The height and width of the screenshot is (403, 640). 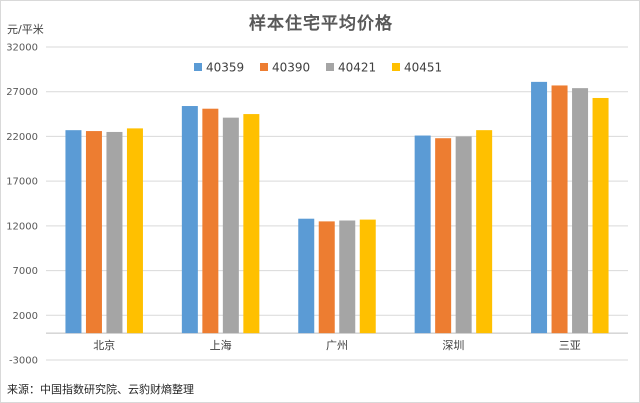 What do you see at coordinates (22, 137) in the screenshot?
I see `y-tick-label: 22000` at bounding box center [22, 137].